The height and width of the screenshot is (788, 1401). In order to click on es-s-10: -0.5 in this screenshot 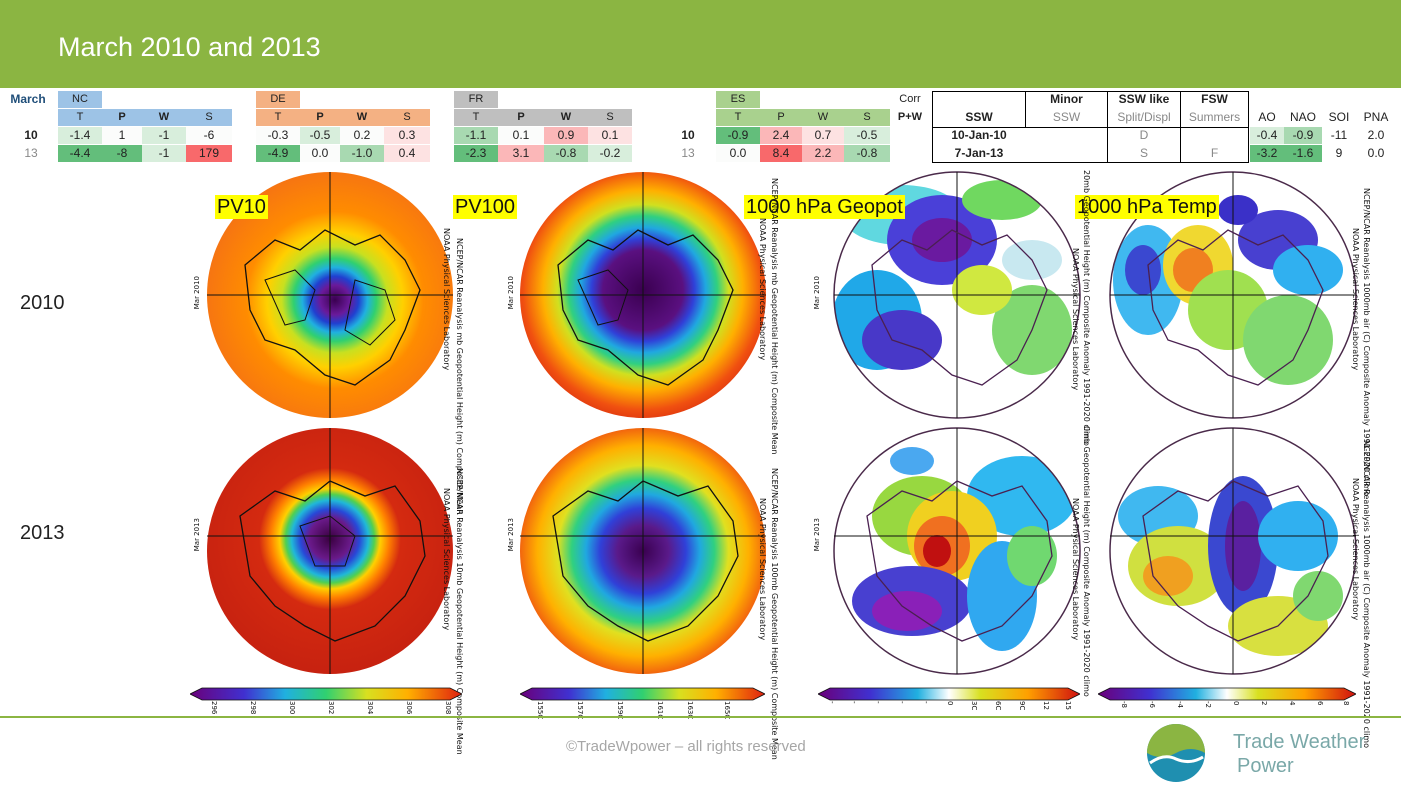, I will do `click(867, 135)`.